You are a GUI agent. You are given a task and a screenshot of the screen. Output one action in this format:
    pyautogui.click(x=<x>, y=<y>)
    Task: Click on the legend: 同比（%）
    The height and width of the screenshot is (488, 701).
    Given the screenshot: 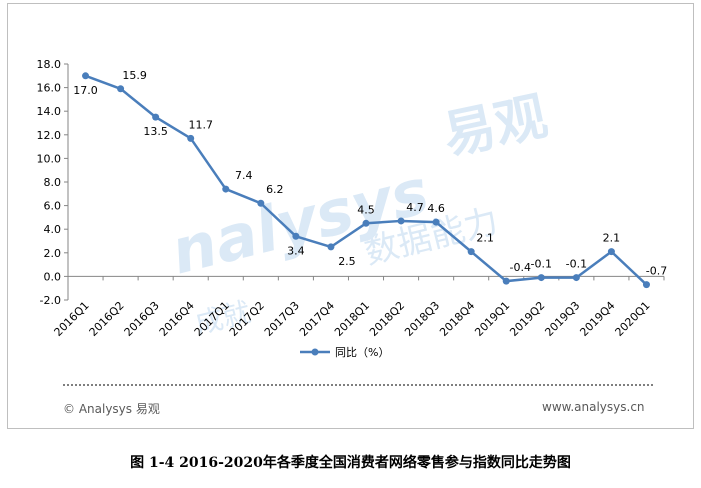 What is the action you would take?
    pyautogui.click(x=344, y=352)
    